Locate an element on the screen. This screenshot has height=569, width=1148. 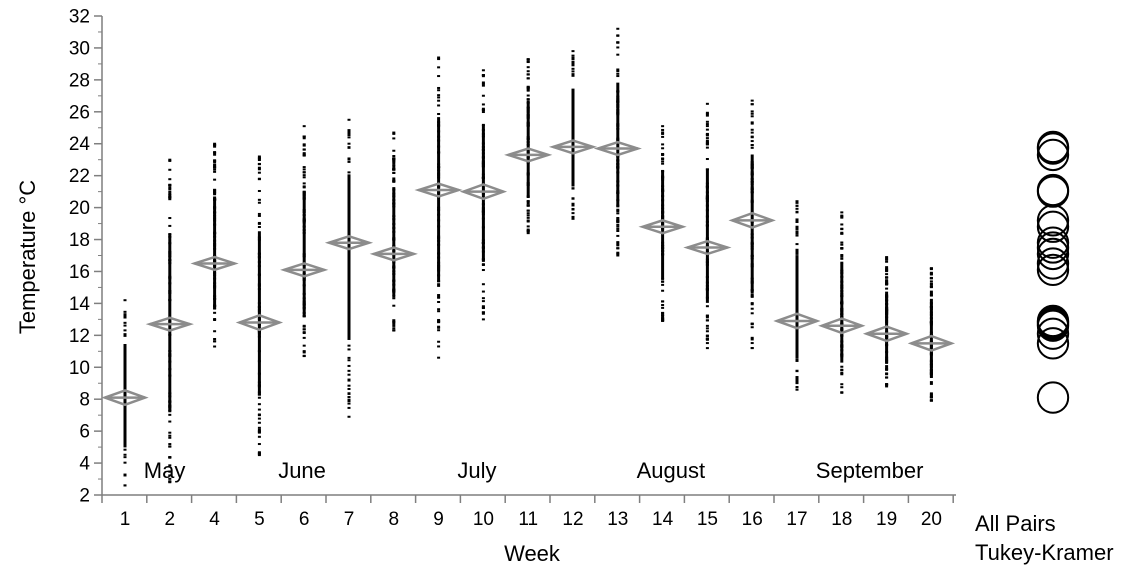
x-tick-label: 15 is located at coordinates (707, 519).